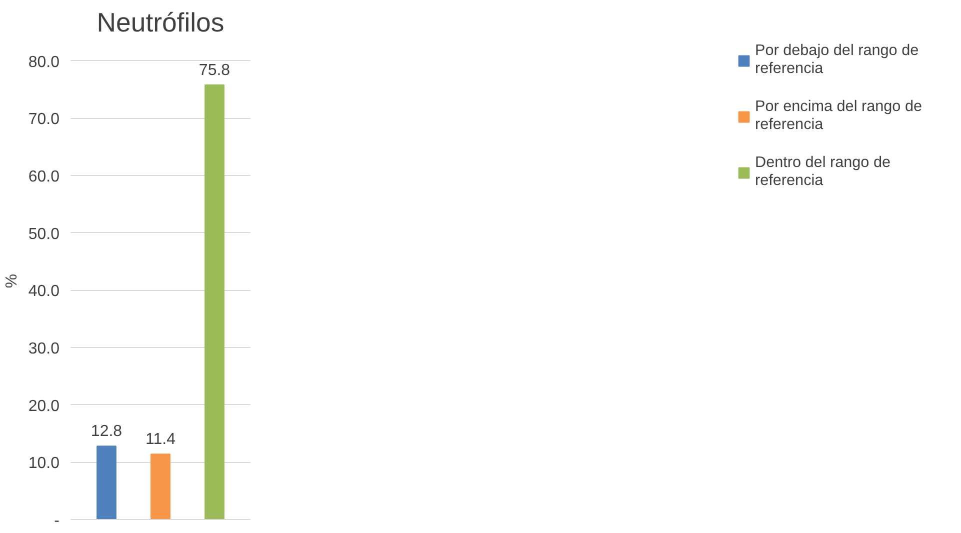  Describe the element at coordinates (837, 60) in the screenshot. I see `legend-label: Por debajo del rango de referencia` at that location.